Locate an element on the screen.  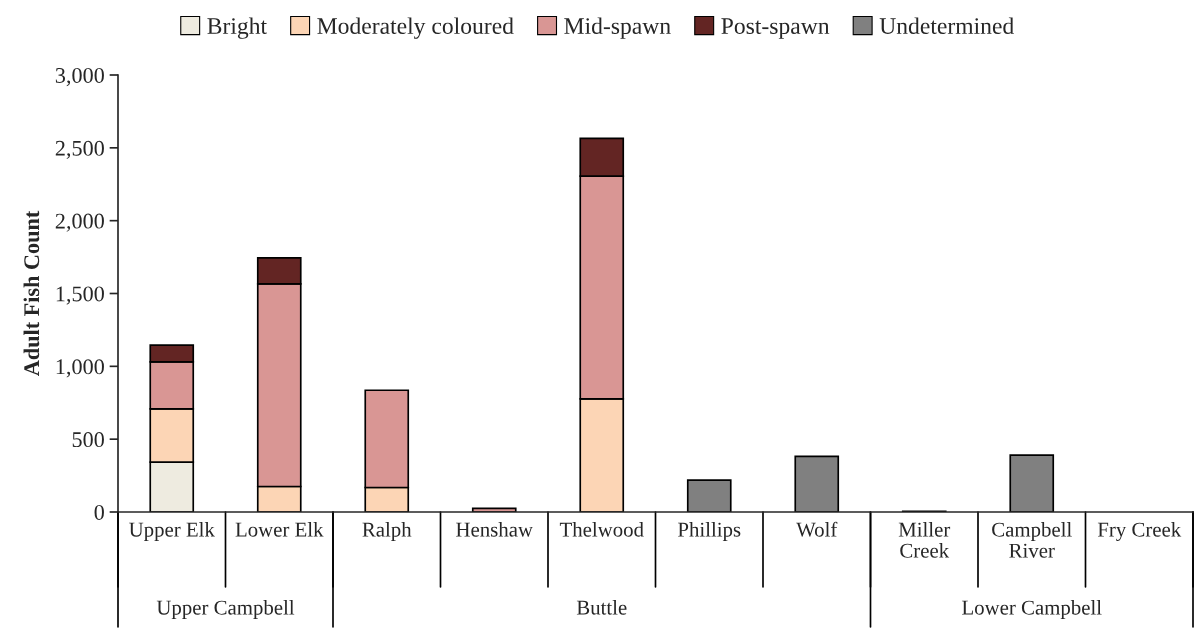
legend-label: Mid-spawn is located at coordinates (617, 28).